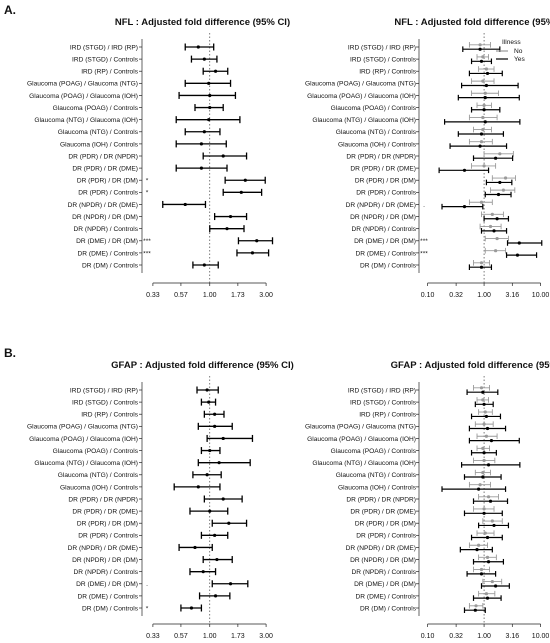 The image size is (550, 643). Describe the element at coordinates (511, 42) in the screenshot. I see `legend-title: Illness` at that location.